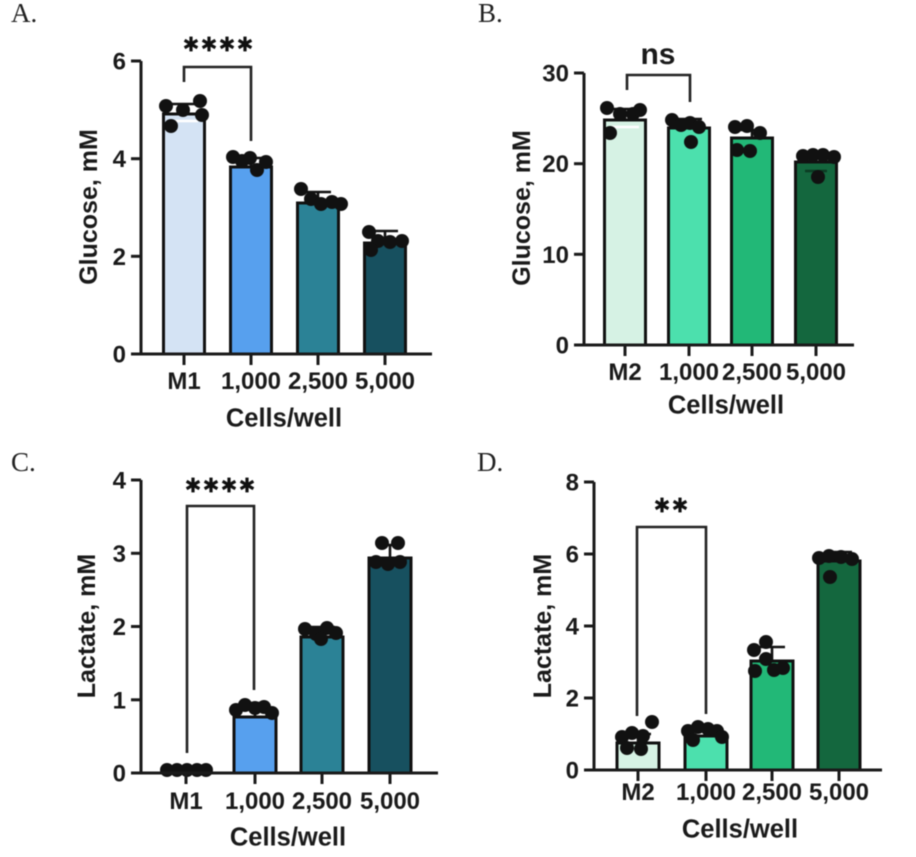 The image size is (916, 857). I want to click on svg-text: C., so click(23, 462).